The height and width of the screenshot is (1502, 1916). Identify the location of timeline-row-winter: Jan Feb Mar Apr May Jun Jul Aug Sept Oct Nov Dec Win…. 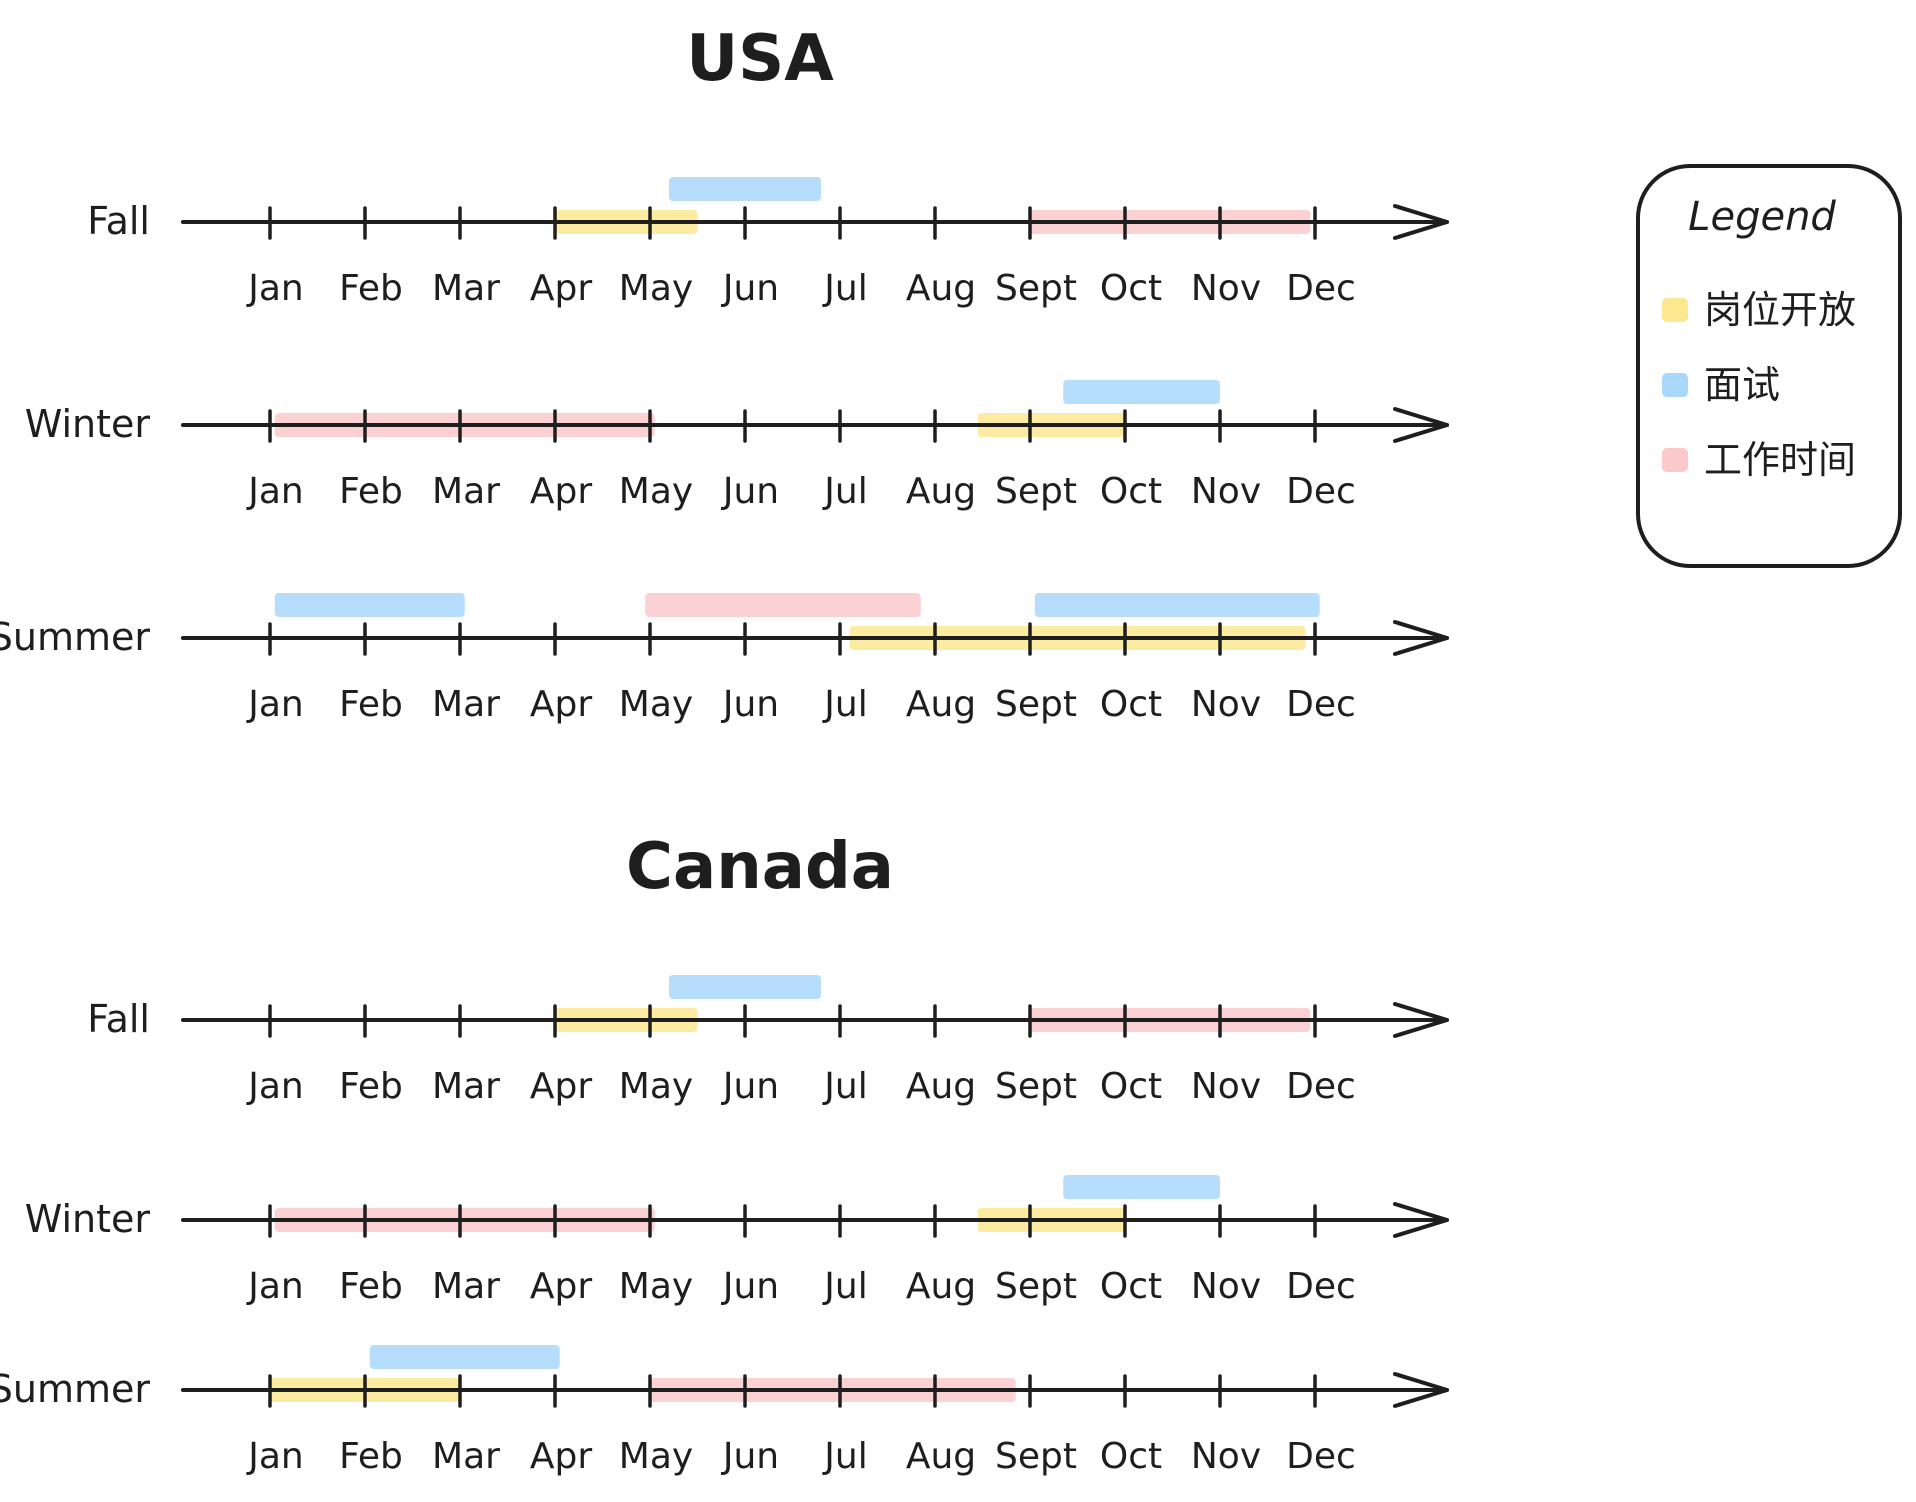
(737, 446).